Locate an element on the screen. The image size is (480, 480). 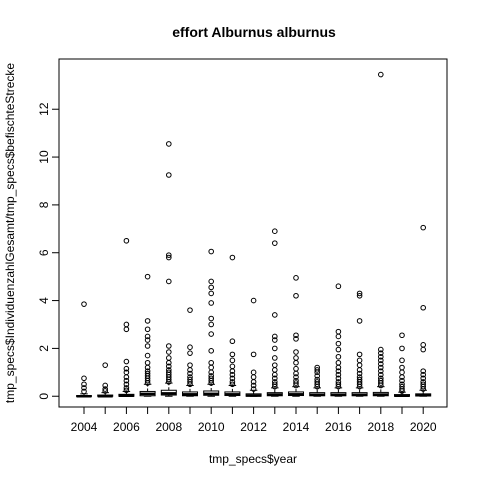
box-2020 is located at coordinates (423, 310).